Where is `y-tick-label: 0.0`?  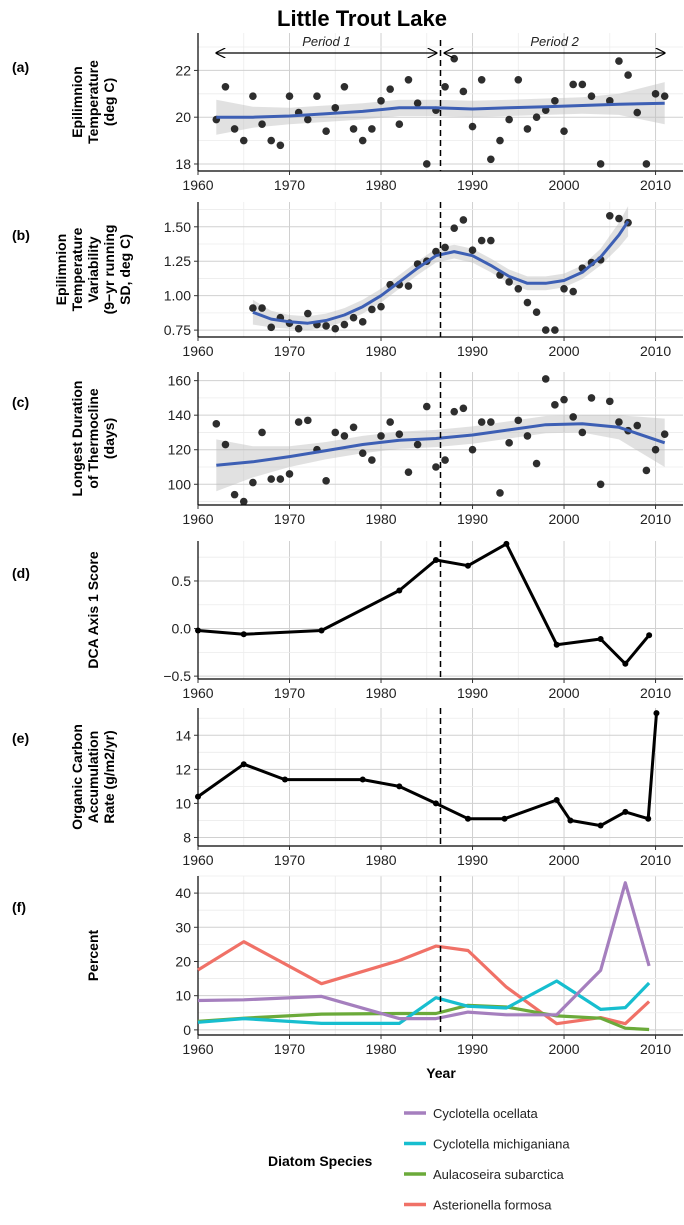 y-tick-label: 0.0 is located at coordinates (182, 629).